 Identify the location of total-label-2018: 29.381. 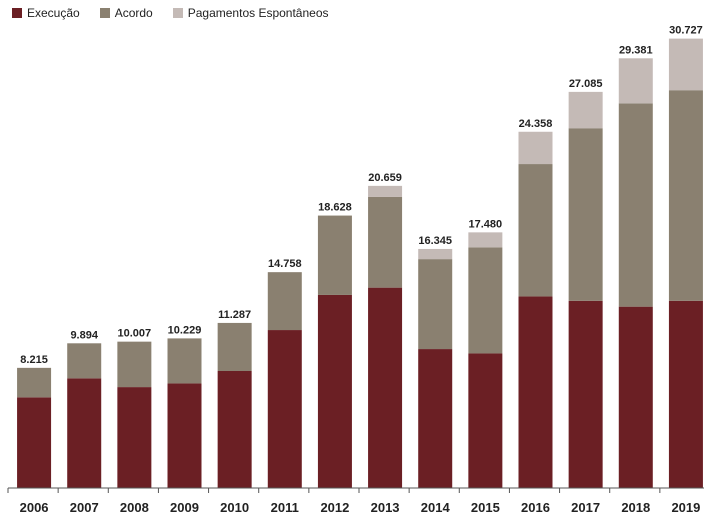
(636, 50).